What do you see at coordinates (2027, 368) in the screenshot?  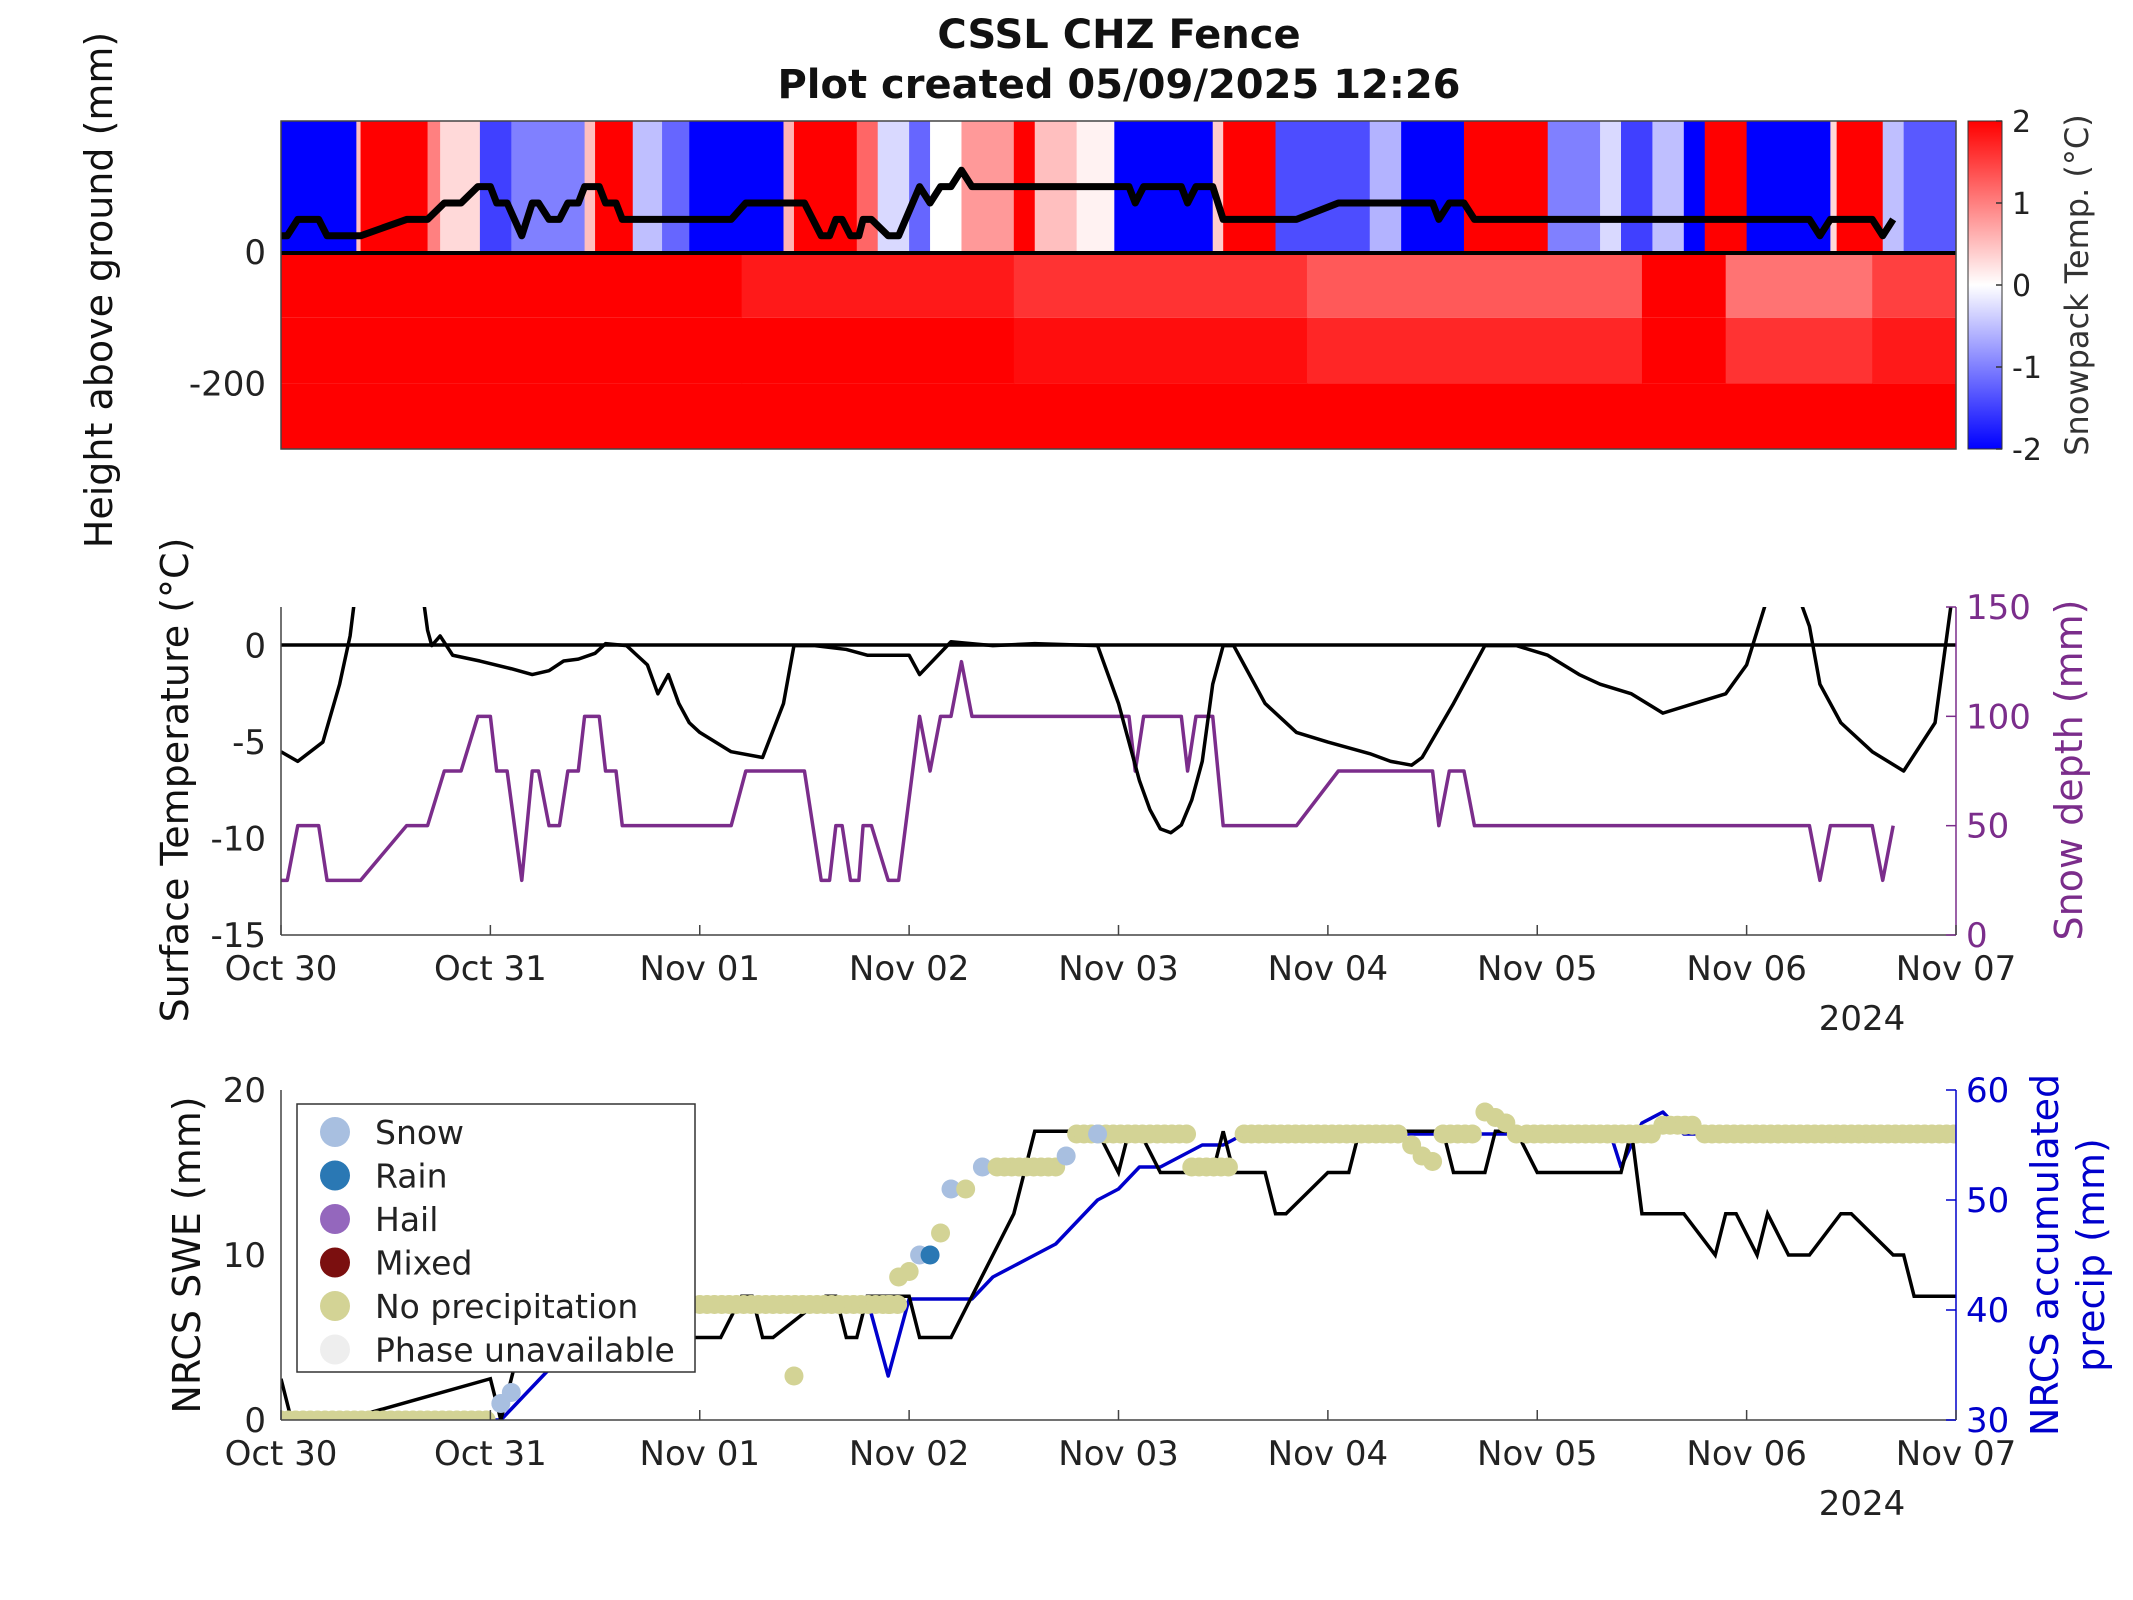 I see `colorbar-tick-label: -1` at bounding box center [2027, 368].